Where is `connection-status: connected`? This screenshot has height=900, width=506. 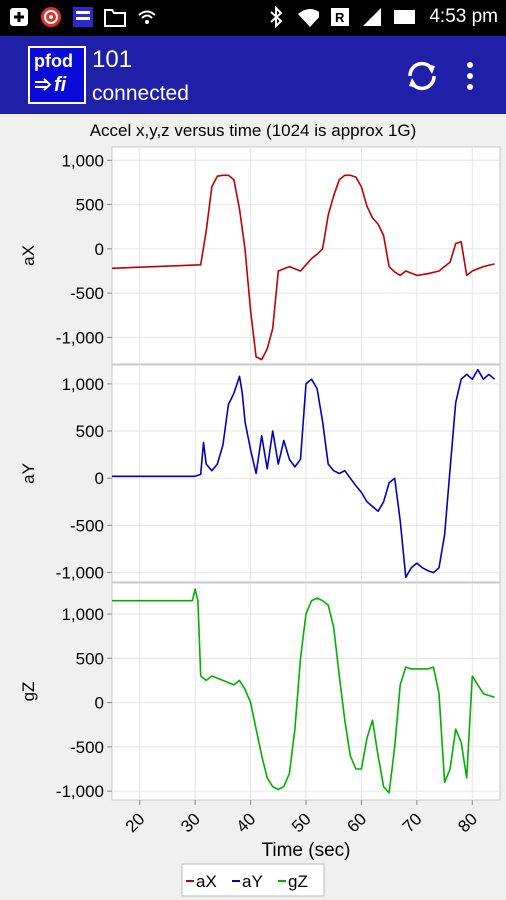 connection-status: connected is located at coordinates (140, 93).